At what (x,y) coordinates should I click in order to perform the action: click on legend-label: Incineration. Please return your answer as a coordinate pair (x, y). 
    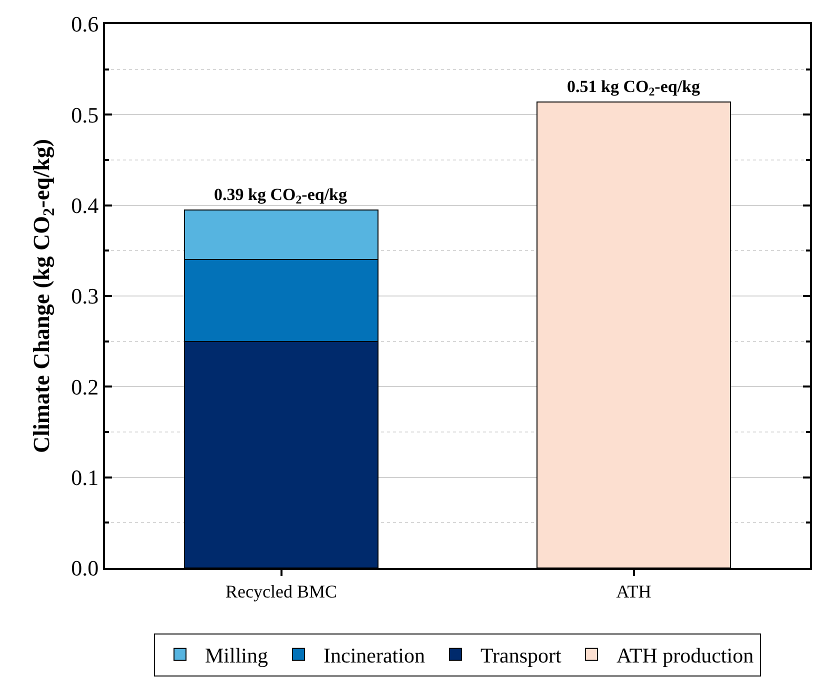
    Looking at the image, I should click on (375, 656).